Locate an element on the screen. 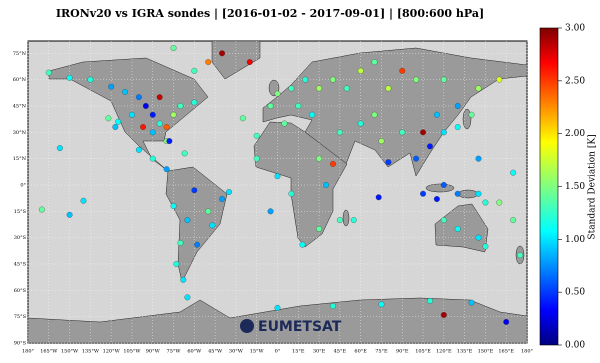  x-tick-label: 75°E is located at coordinates (381, 352).